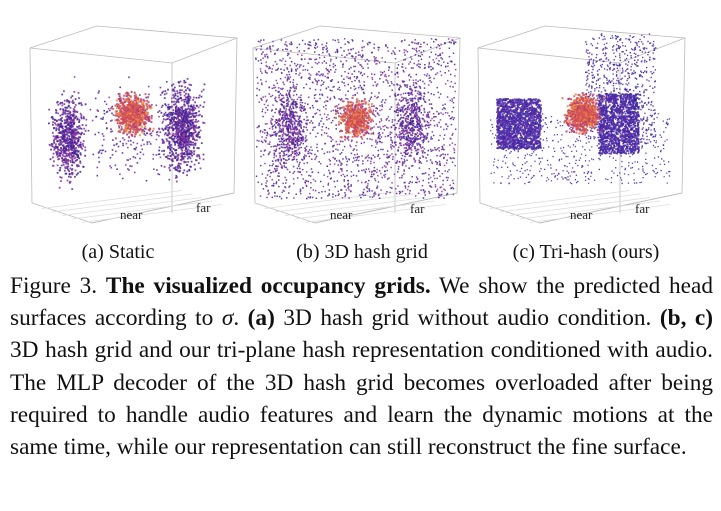 This screenshot has height=511, width=721. Describe the element at coordinates (686, 318) in the screenshot. I see `caption-text: (b, c)` at that location.